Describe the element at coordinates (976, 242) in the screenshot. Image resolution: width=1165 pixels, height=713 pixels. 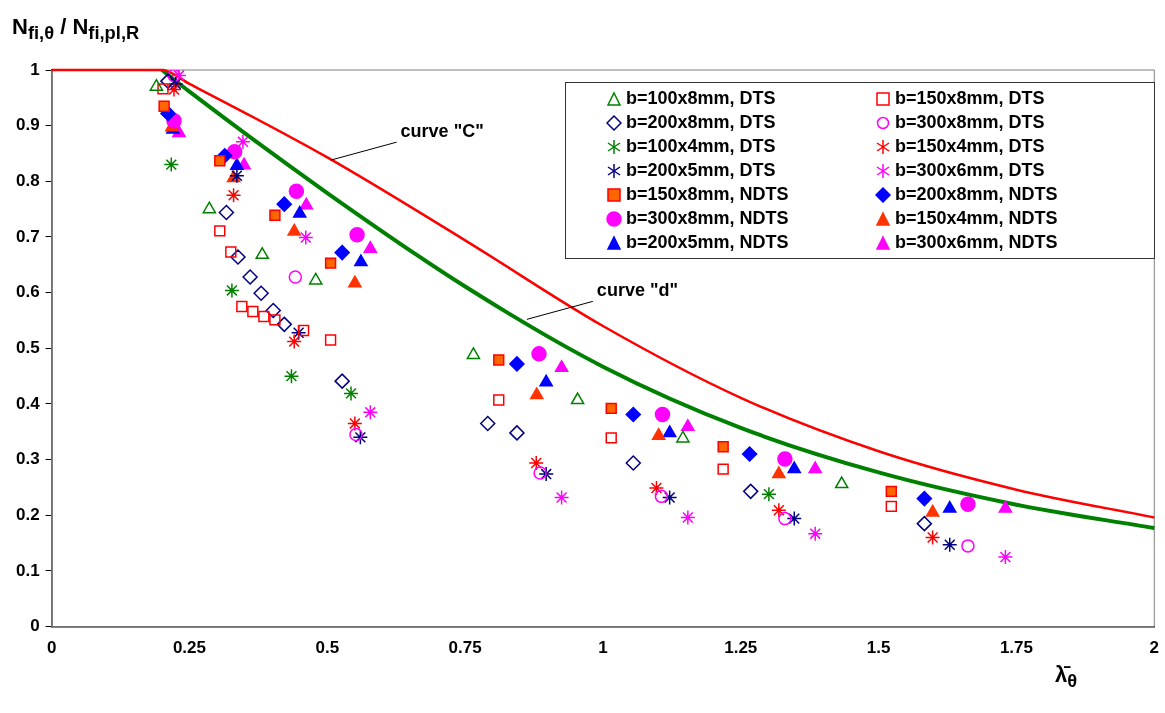
I see `legend-label: b=300x6mm, NDTS` at that location.